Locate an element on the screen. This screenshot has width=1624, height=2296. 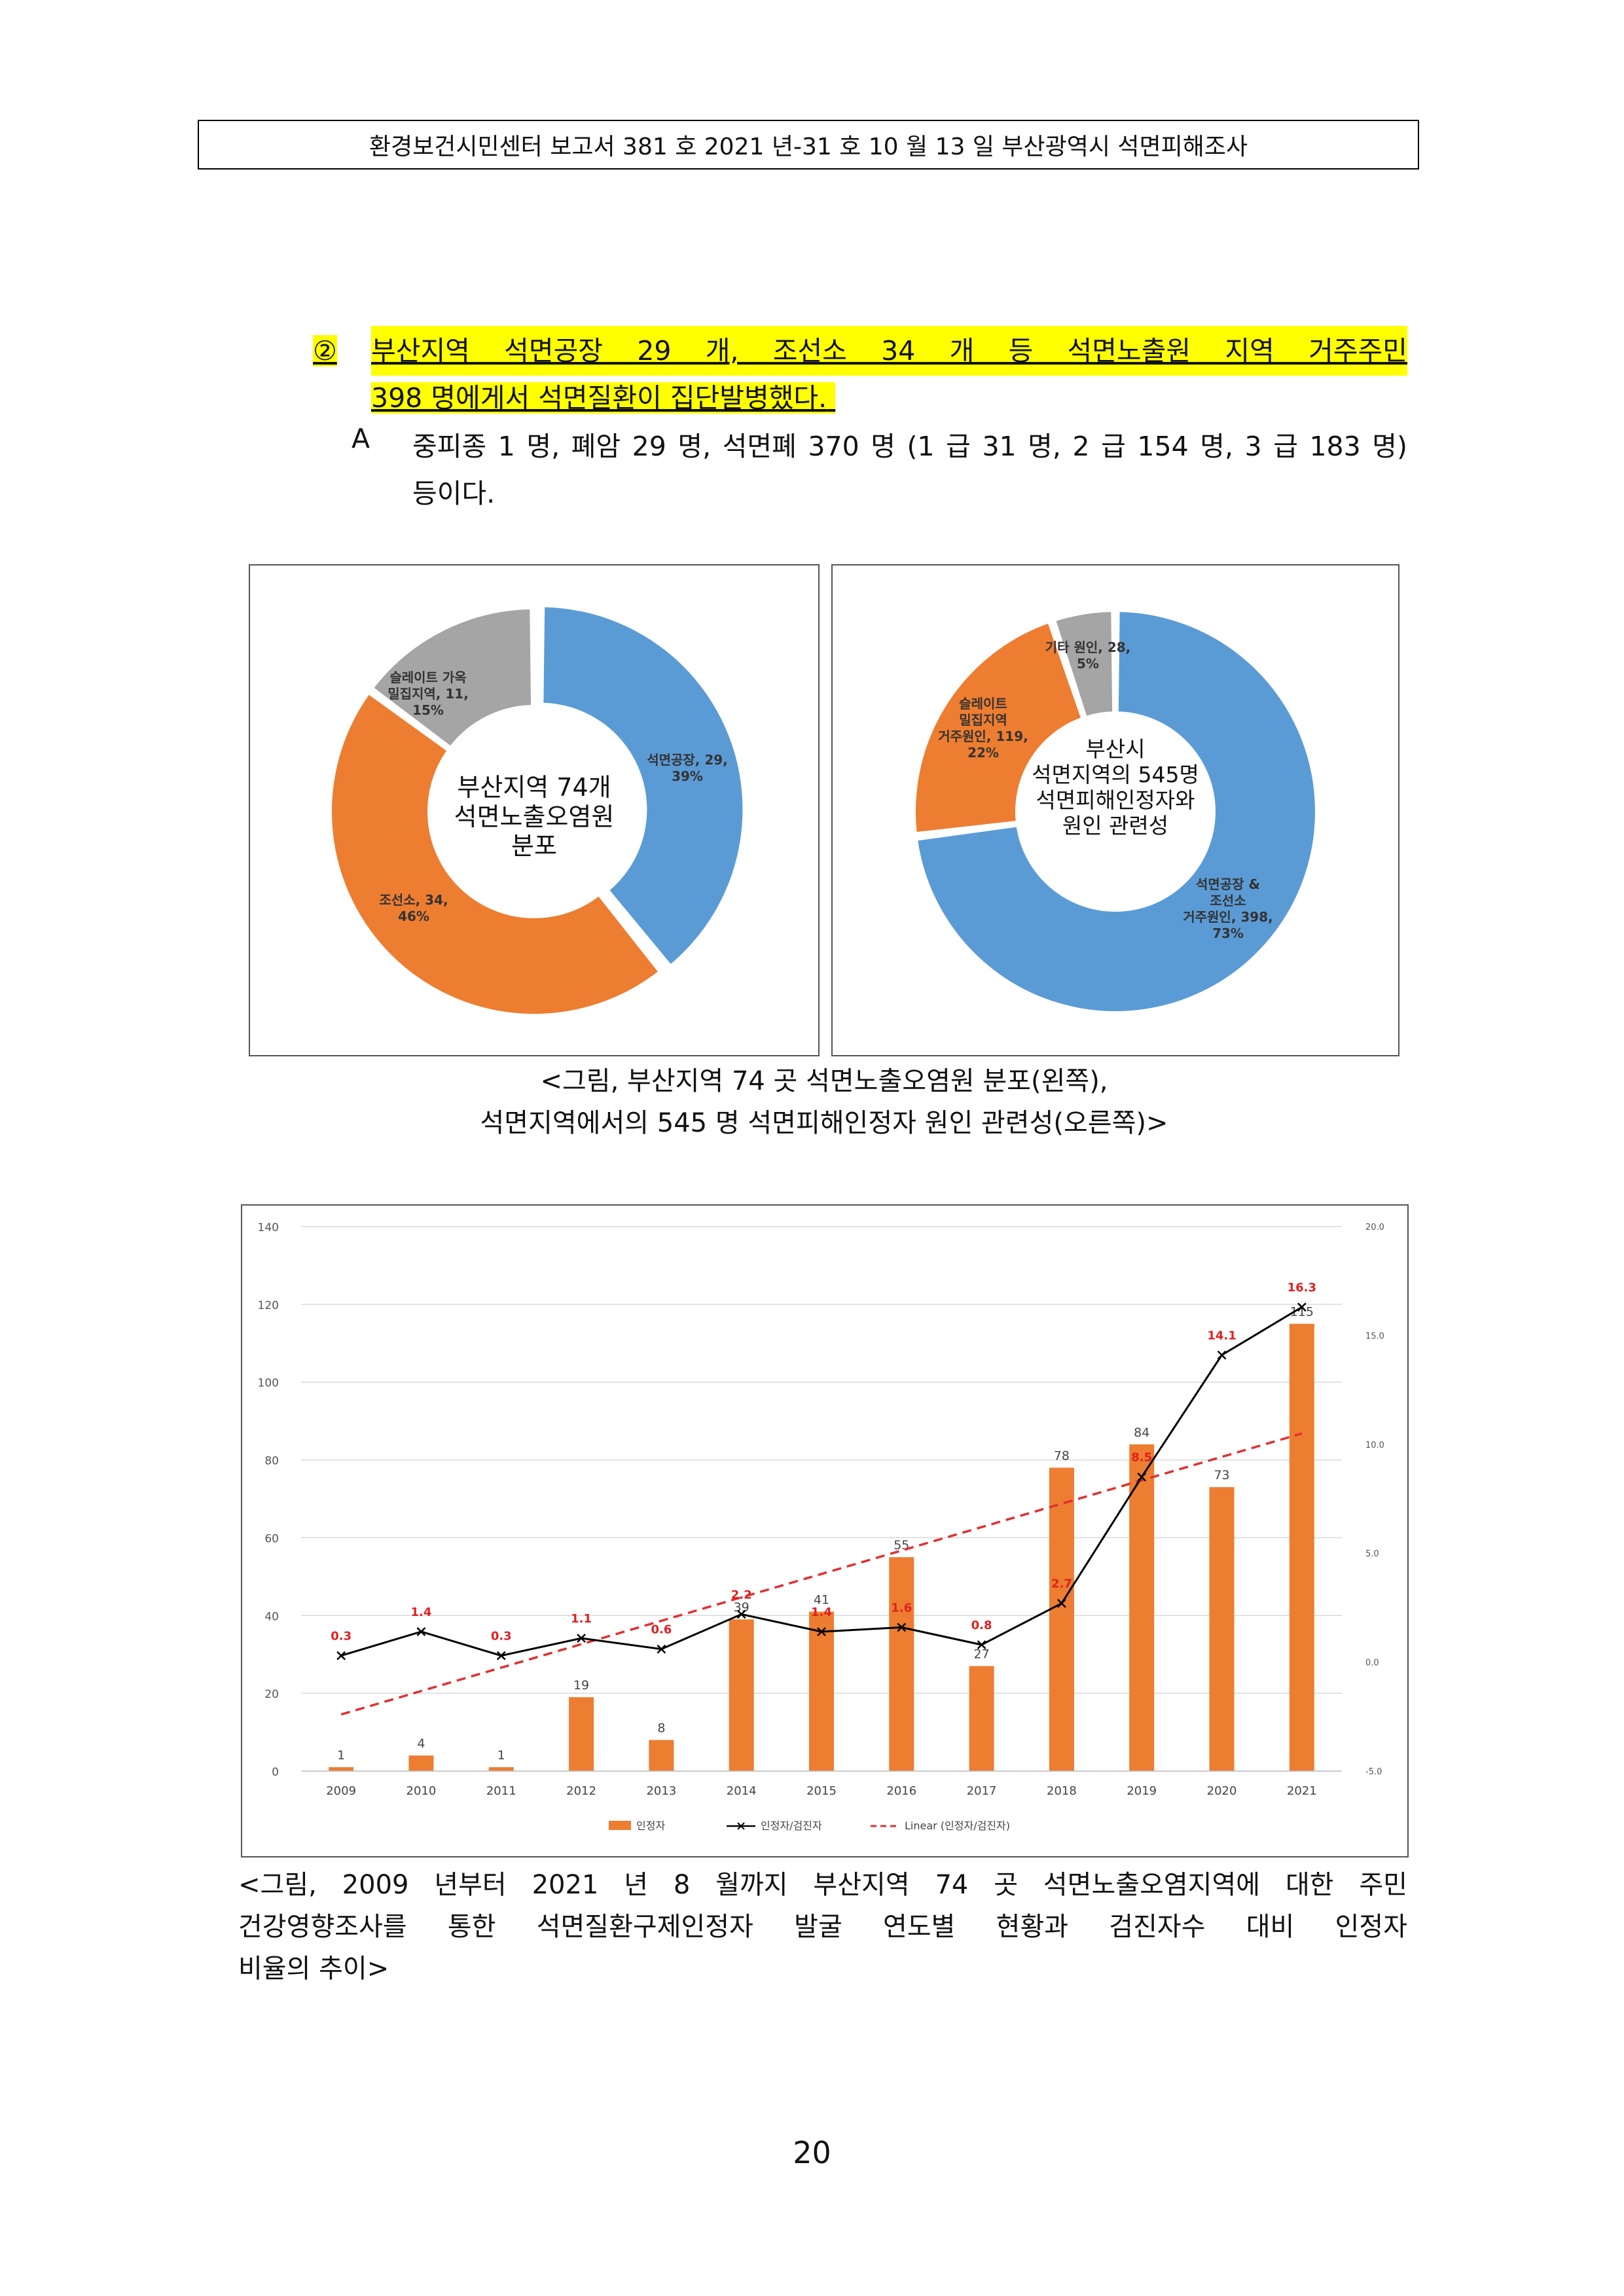
item-a-line-2: 등이다. is located at coordinates (454, 493).